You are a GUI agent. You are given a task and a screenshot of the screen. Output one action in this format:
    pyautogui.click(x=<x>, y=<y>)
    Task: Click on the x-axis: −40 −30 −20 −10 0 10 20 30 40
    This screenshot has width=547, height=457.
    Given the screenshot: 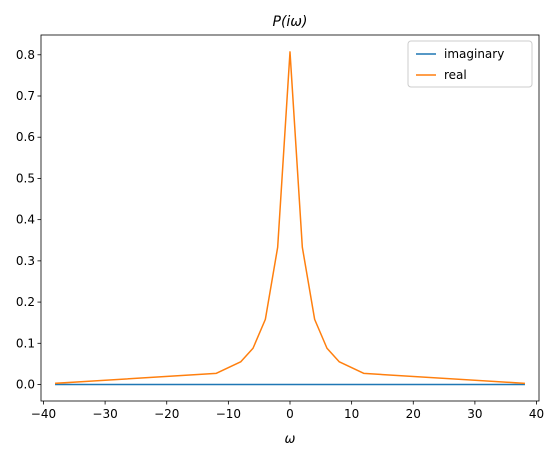 What is the action you would take?
    pyautogui.click(x=287, y=411)
    